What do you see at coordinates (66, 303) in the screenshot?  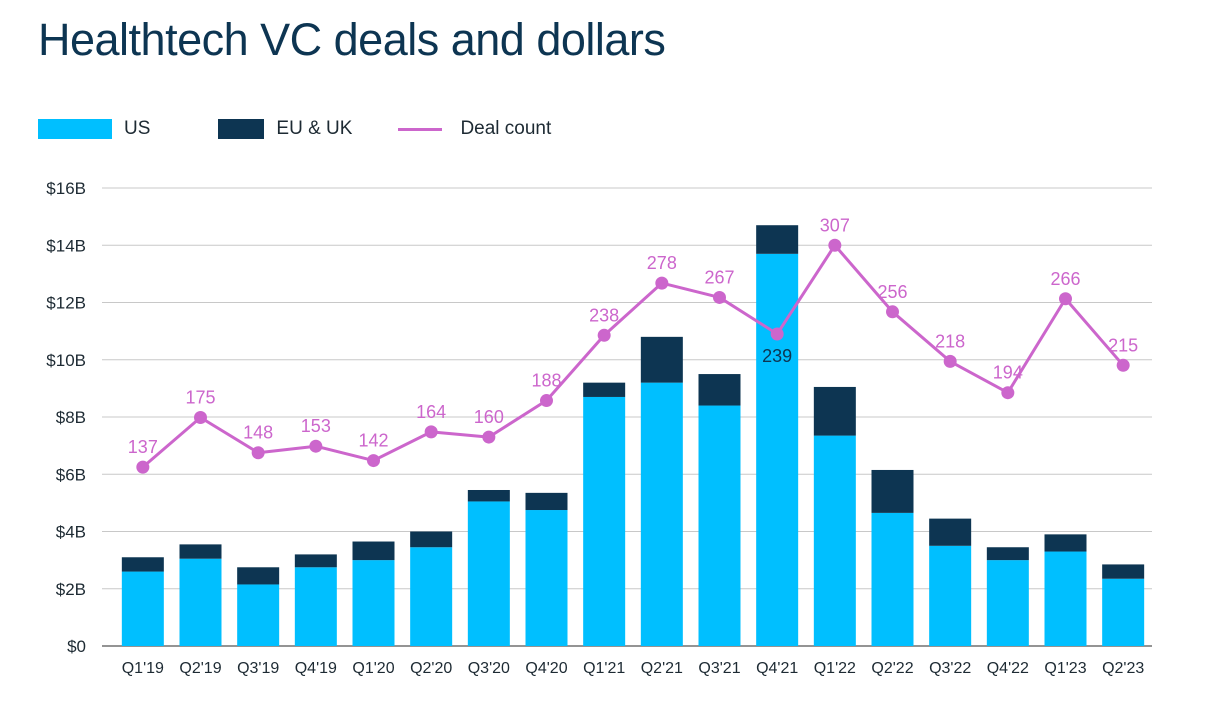 I see `y-tick-label: $12B` at bounding box center [66, 303].